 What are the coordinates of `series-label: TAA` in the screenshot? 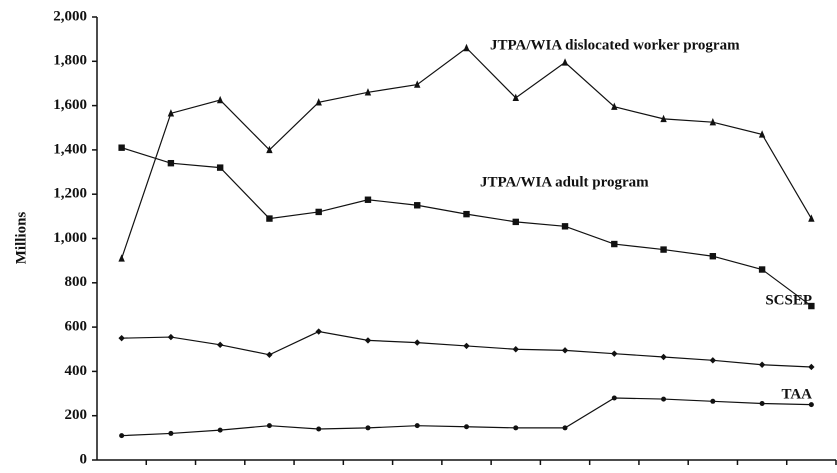 It's located at (796, 394).